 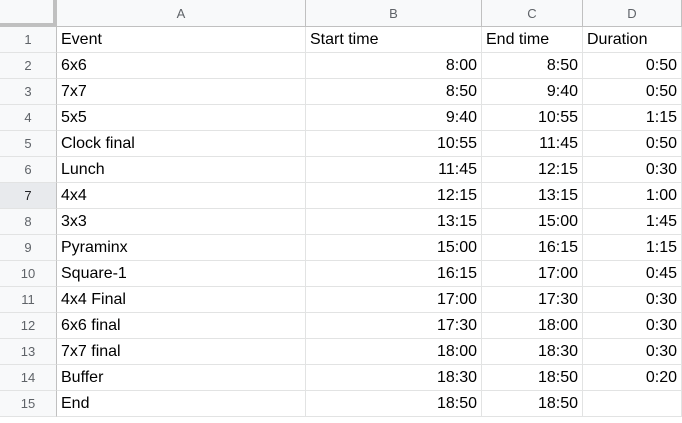 I want to click on cell-b6: 11:45, so click(x=394, y=170).